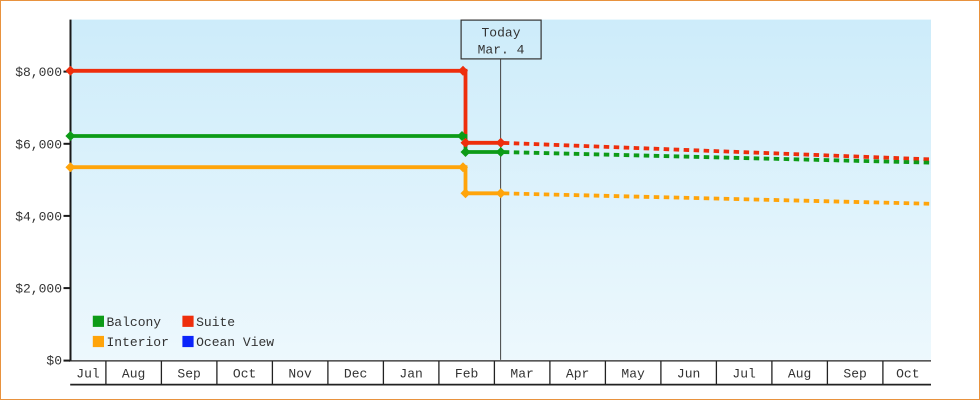  I want to click on svg-text: Ocean View, so click(235, 342).